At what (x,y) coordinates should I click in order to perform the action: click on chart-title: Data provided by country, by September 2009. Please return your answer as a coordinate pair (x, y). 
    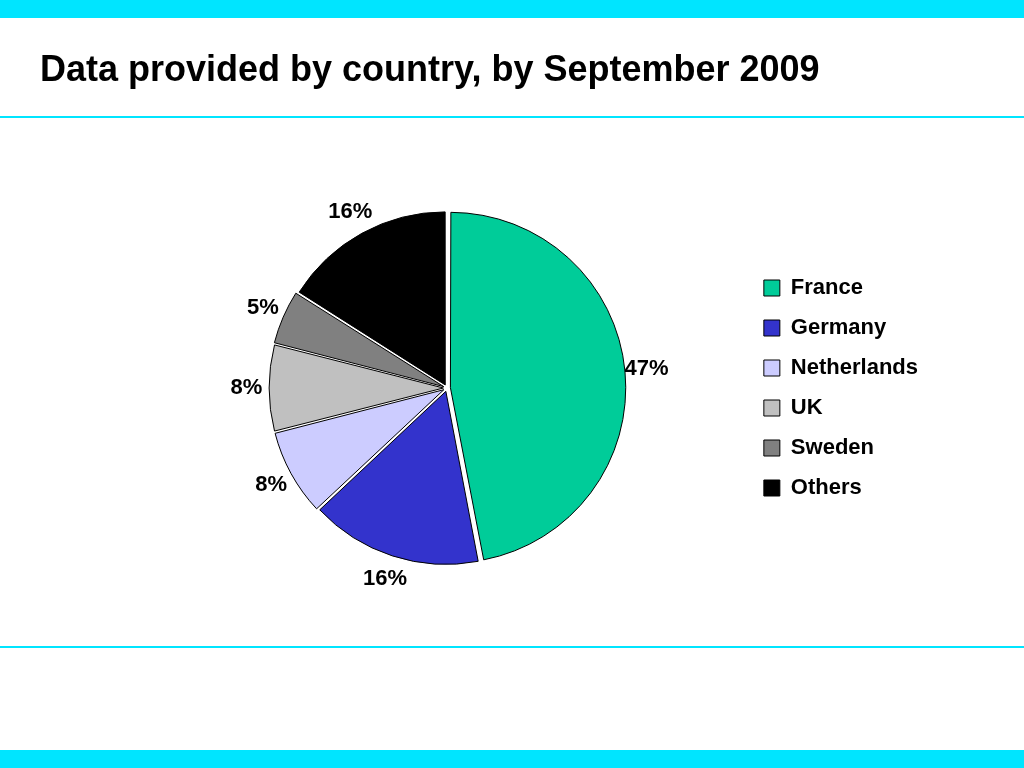
    Looking at the image, I should click on (430, 69).